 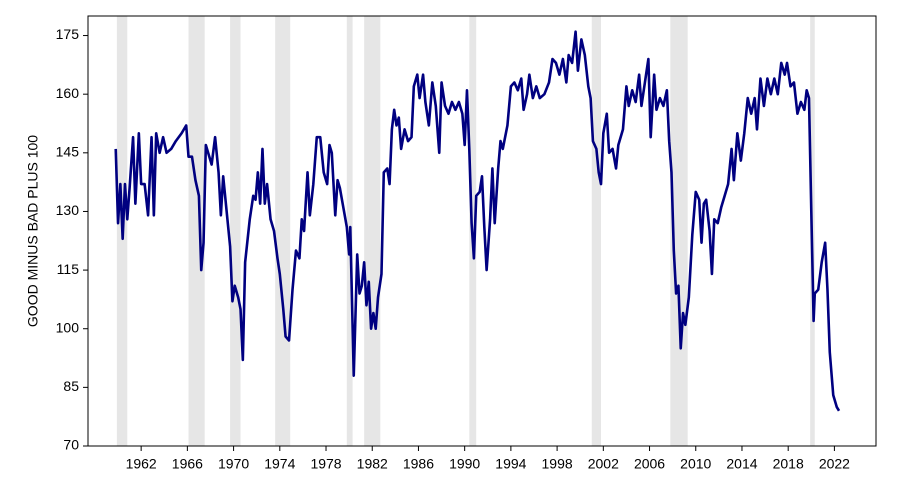 What do you see at coordinates (68, 327) in the screenshot?
I see `y-tick-label: 100` at bounding box center [68, 327].